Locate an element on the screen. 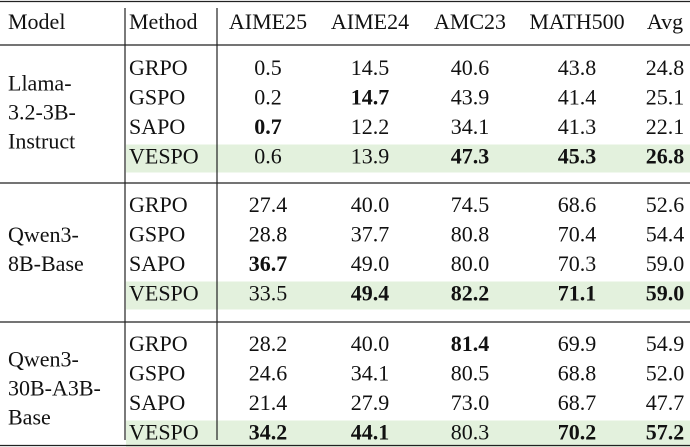 The width and height of the screenshot is (690, 447). score-cell: 28.2 is located at coordinates (268, 343).